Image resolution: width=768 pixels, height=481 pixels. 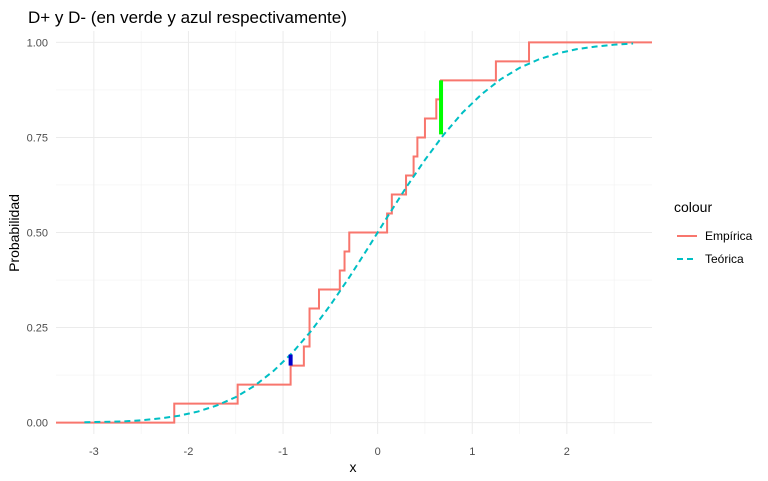 I want to click on x-tick-label: -3, so click(x=94, y=452).